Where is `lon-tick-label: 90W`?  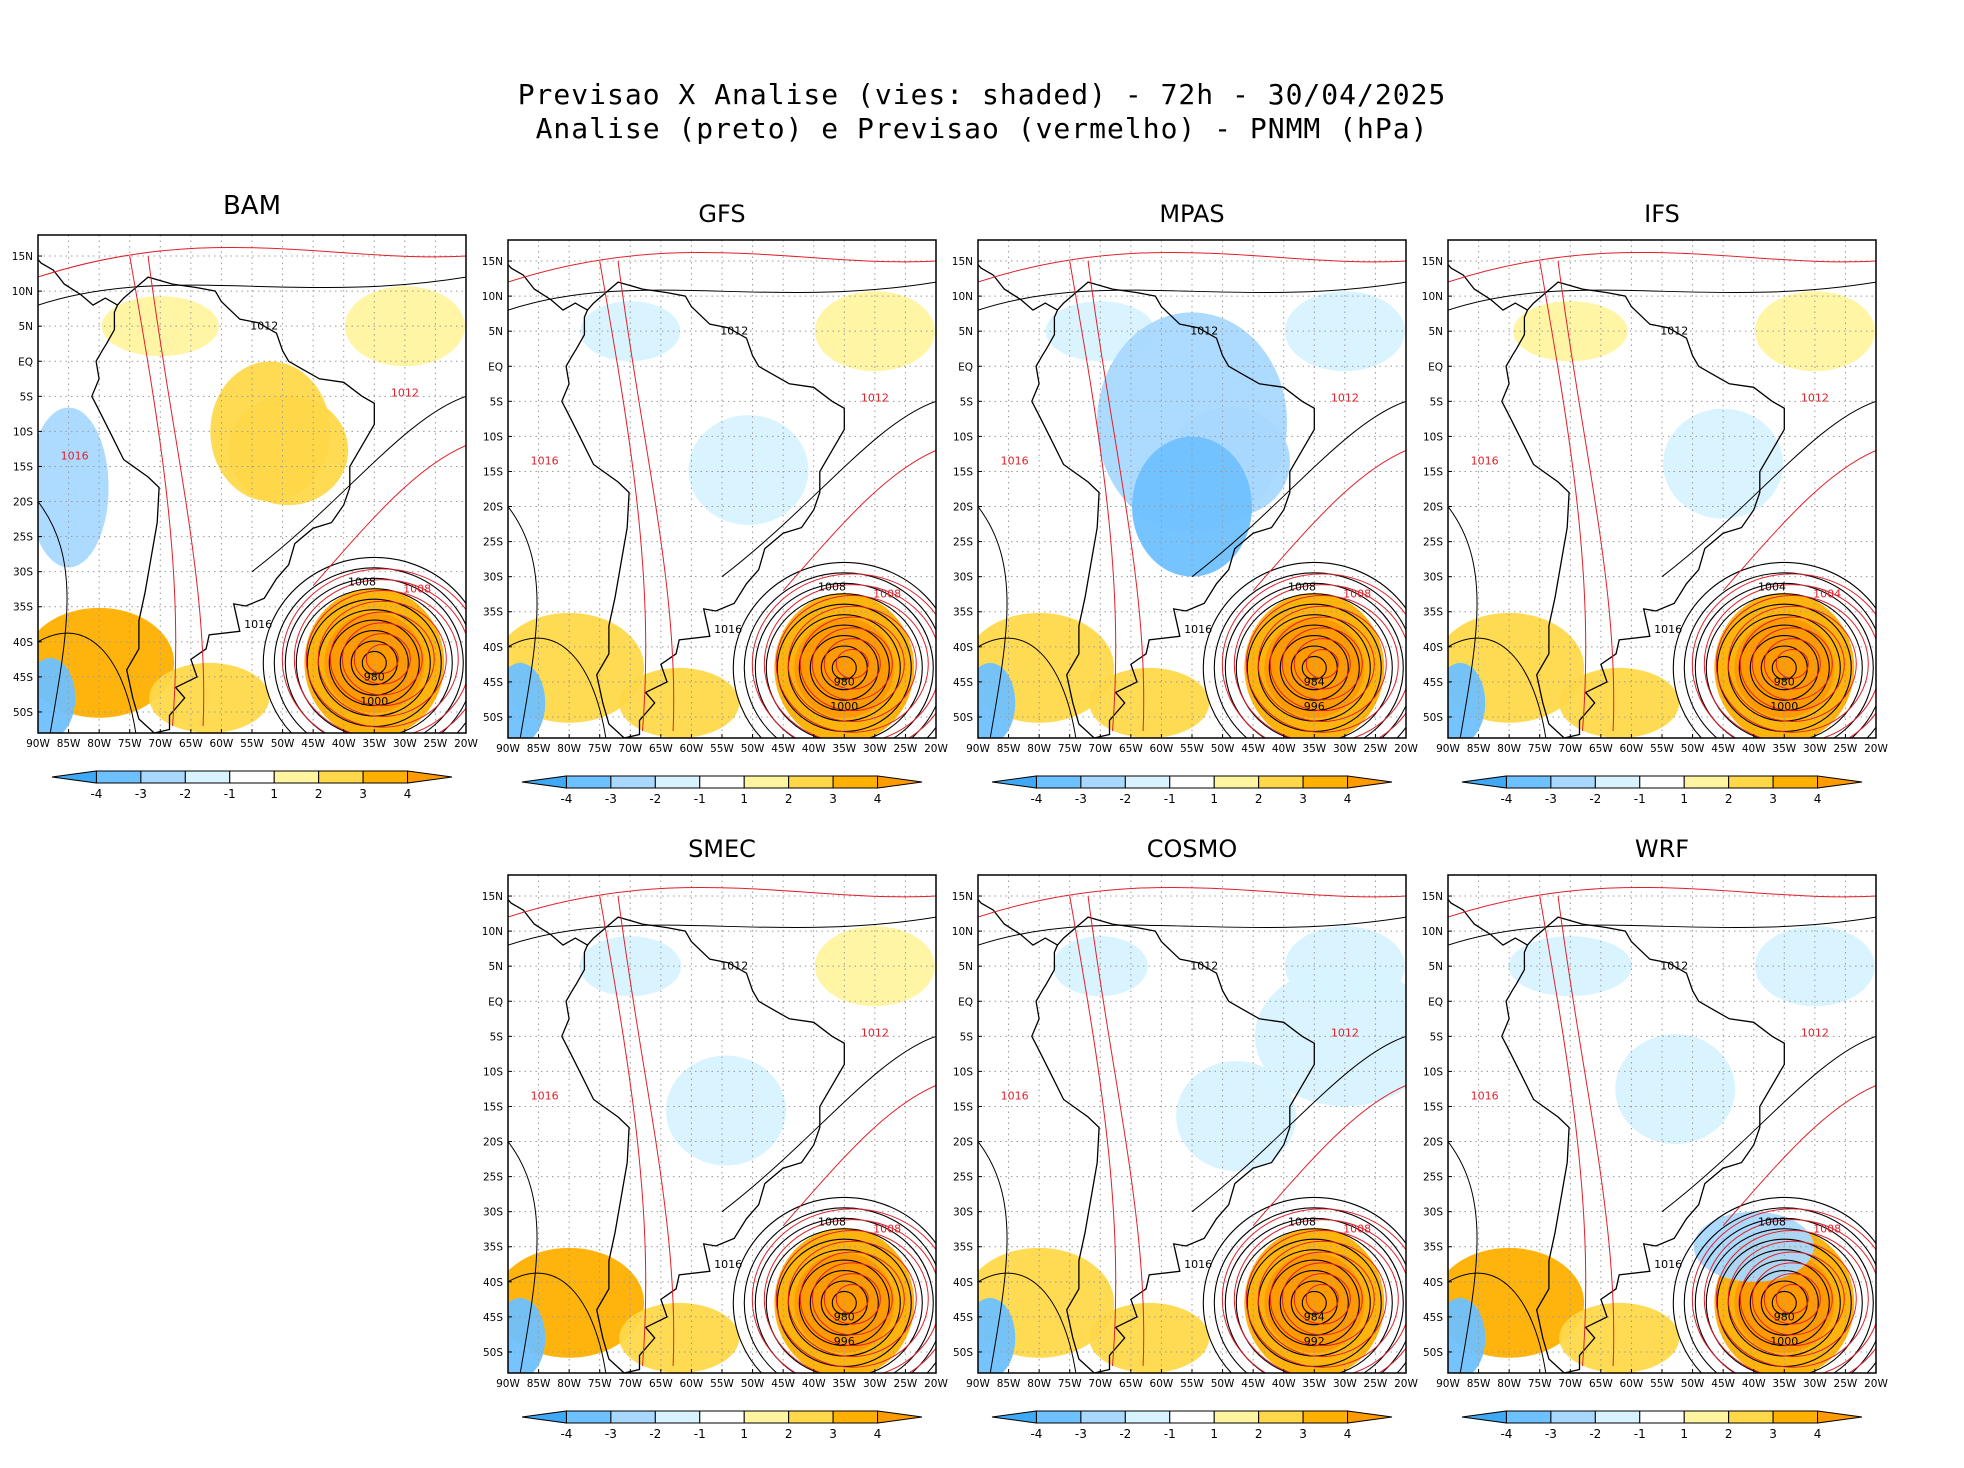 lon-tick-label: 90W is located at coordinates (1448, 749).